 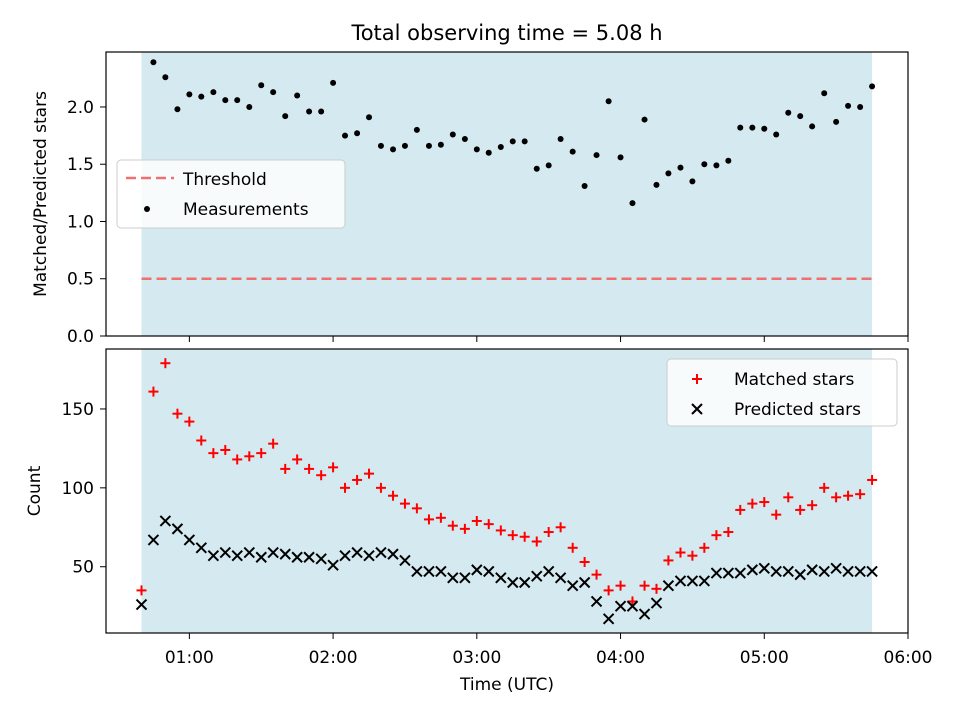 I want to click on top-y-tick-label: 1.0, so click(x=80, y=222).